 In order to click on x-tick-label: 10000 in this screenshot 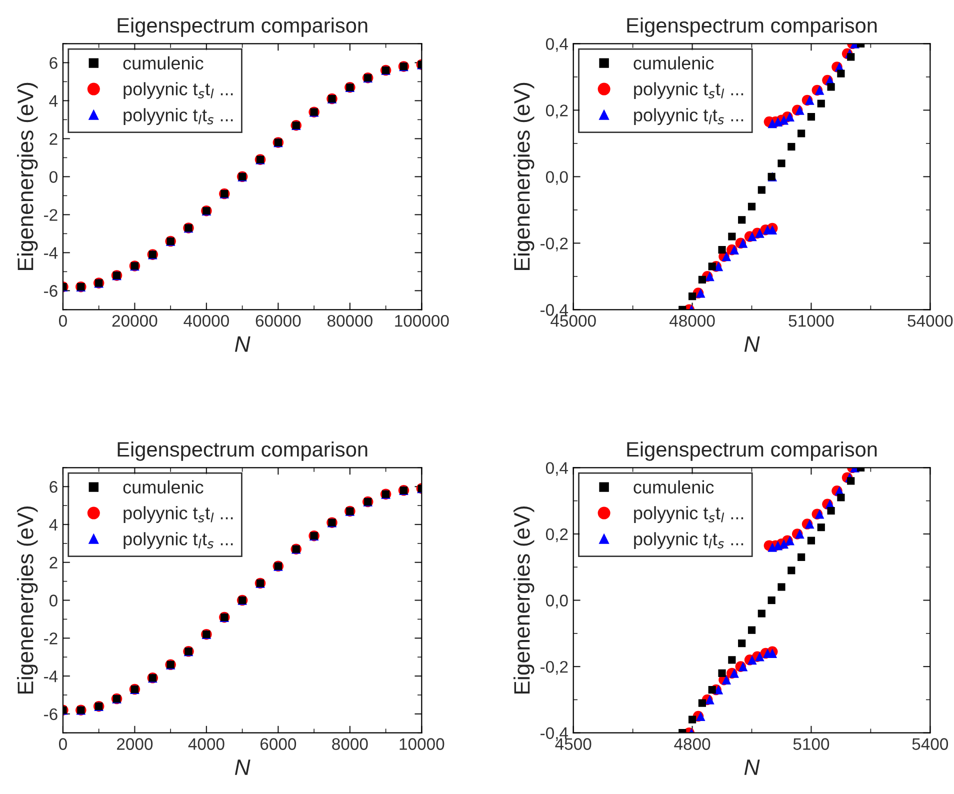, I will do `click(422, 744)`.